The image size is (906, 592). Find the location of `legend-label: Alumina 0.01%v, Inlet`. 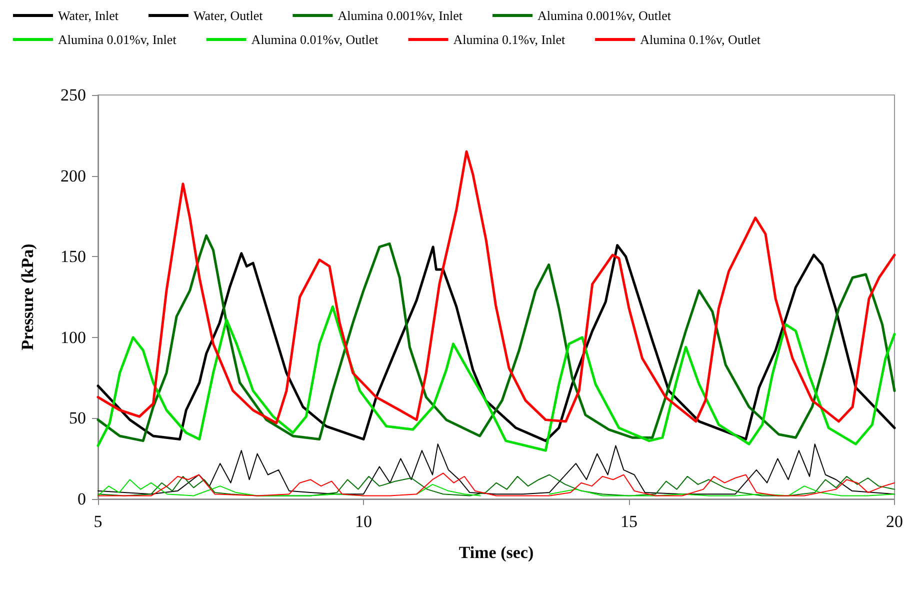

legend-label: Alumina 0.01%v, Inlet is located at coordinates (117, 39).